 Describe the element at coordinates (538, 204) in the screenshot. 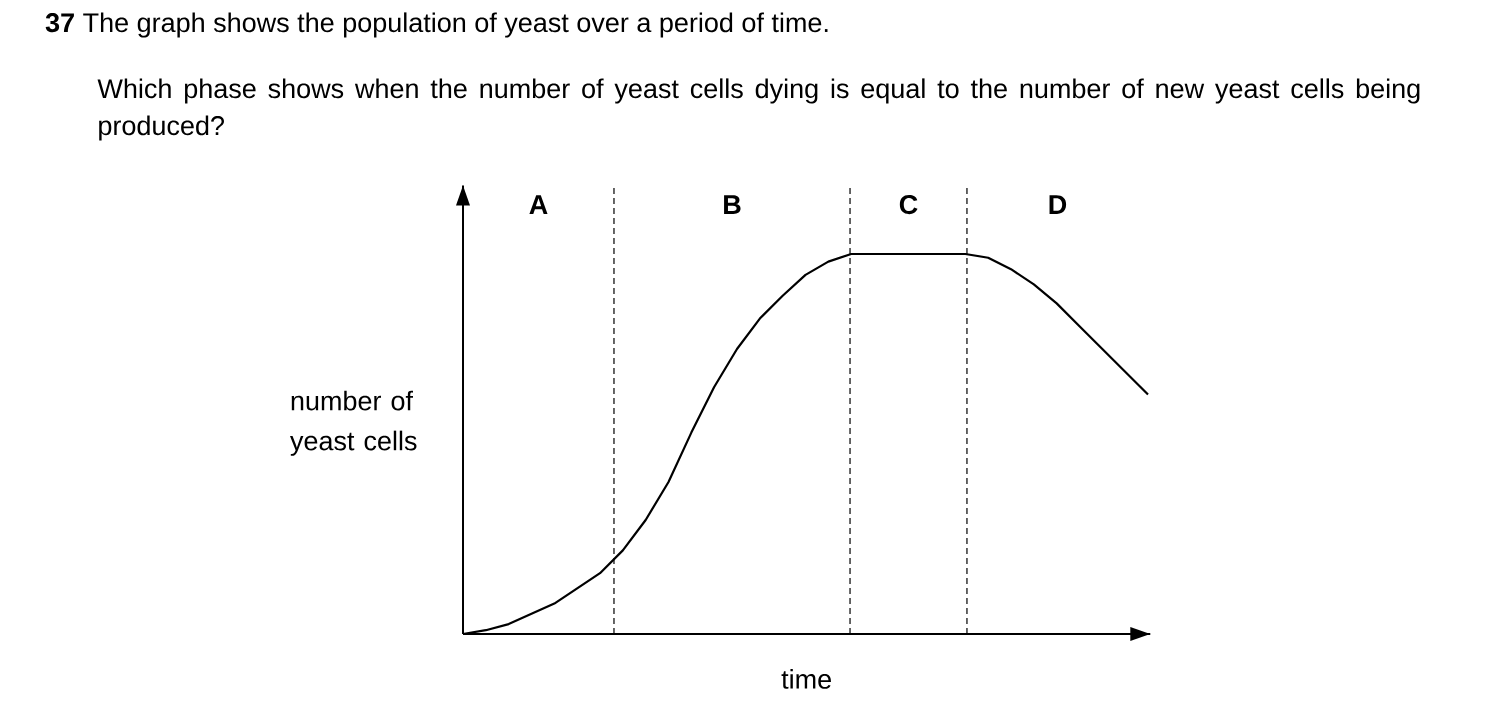

I see `text: A` at that location.